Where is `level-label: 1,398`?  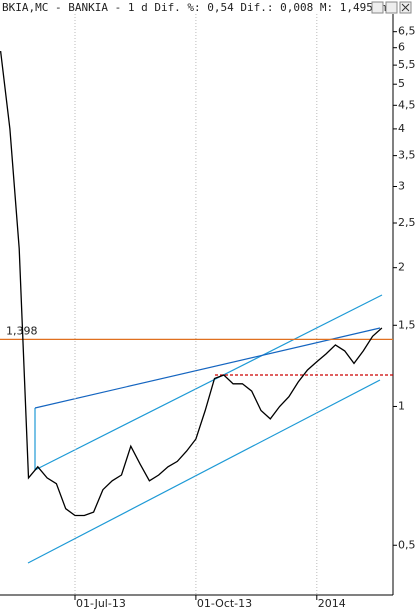
level-label: 1,398 is located at coordinates (22, 330).